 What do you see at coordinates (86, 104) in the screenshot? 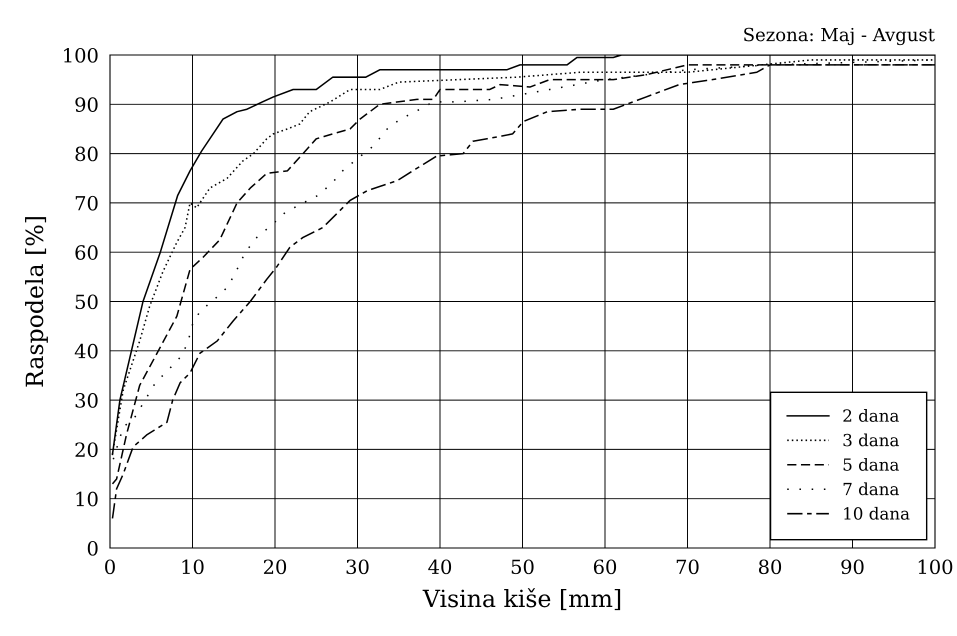
I see `y-tick-label: 90` at bounding box center [86, 104].